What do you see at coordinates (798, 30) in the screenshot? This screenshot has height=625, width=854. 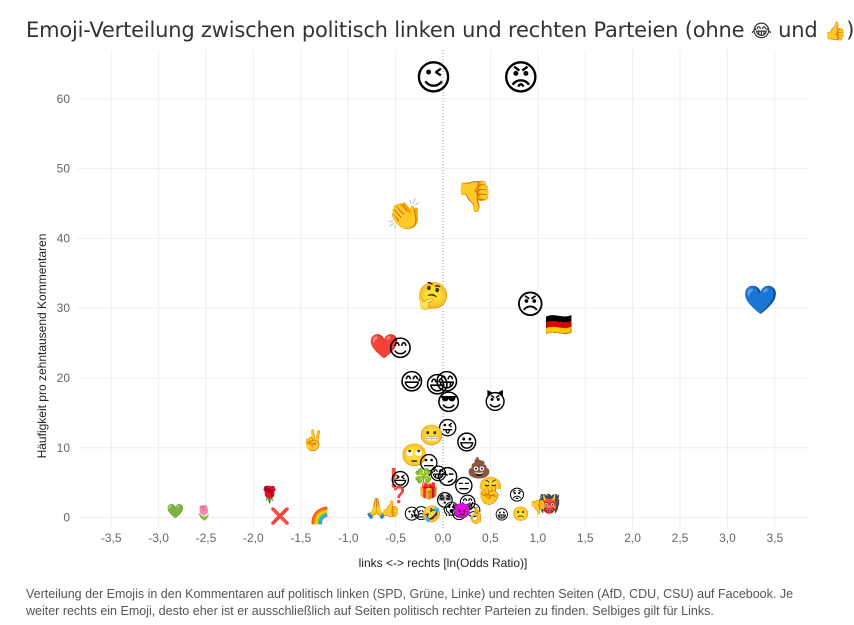 I see `chart-title-connector: und` at bounding box center [798, 30].